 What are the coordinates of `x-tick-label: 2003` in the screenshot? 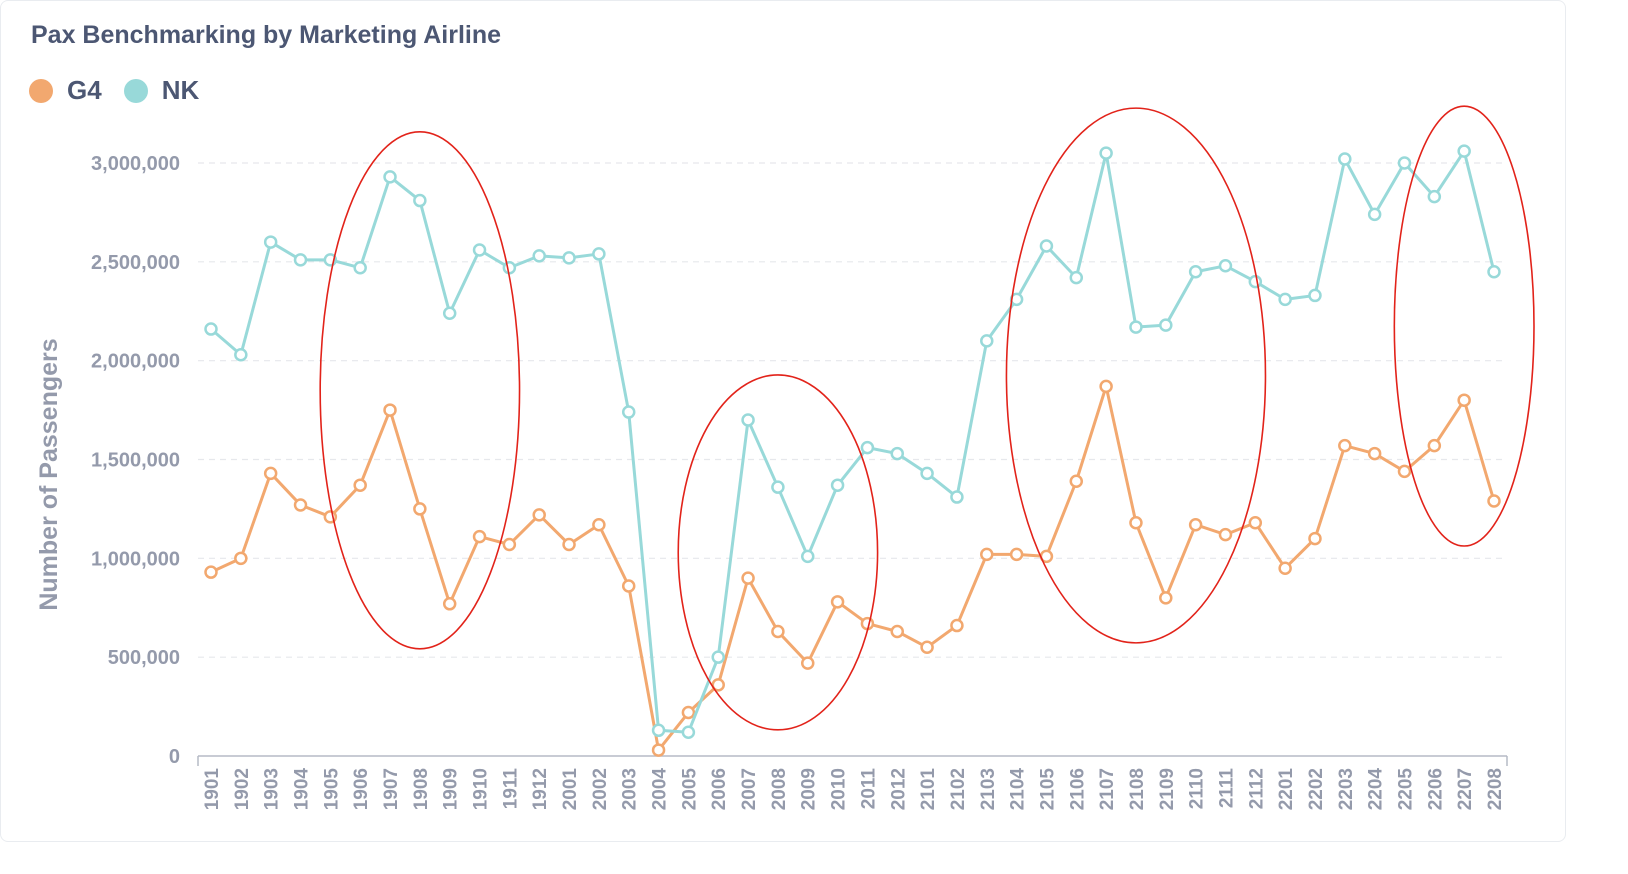 It's located at (630, 789).